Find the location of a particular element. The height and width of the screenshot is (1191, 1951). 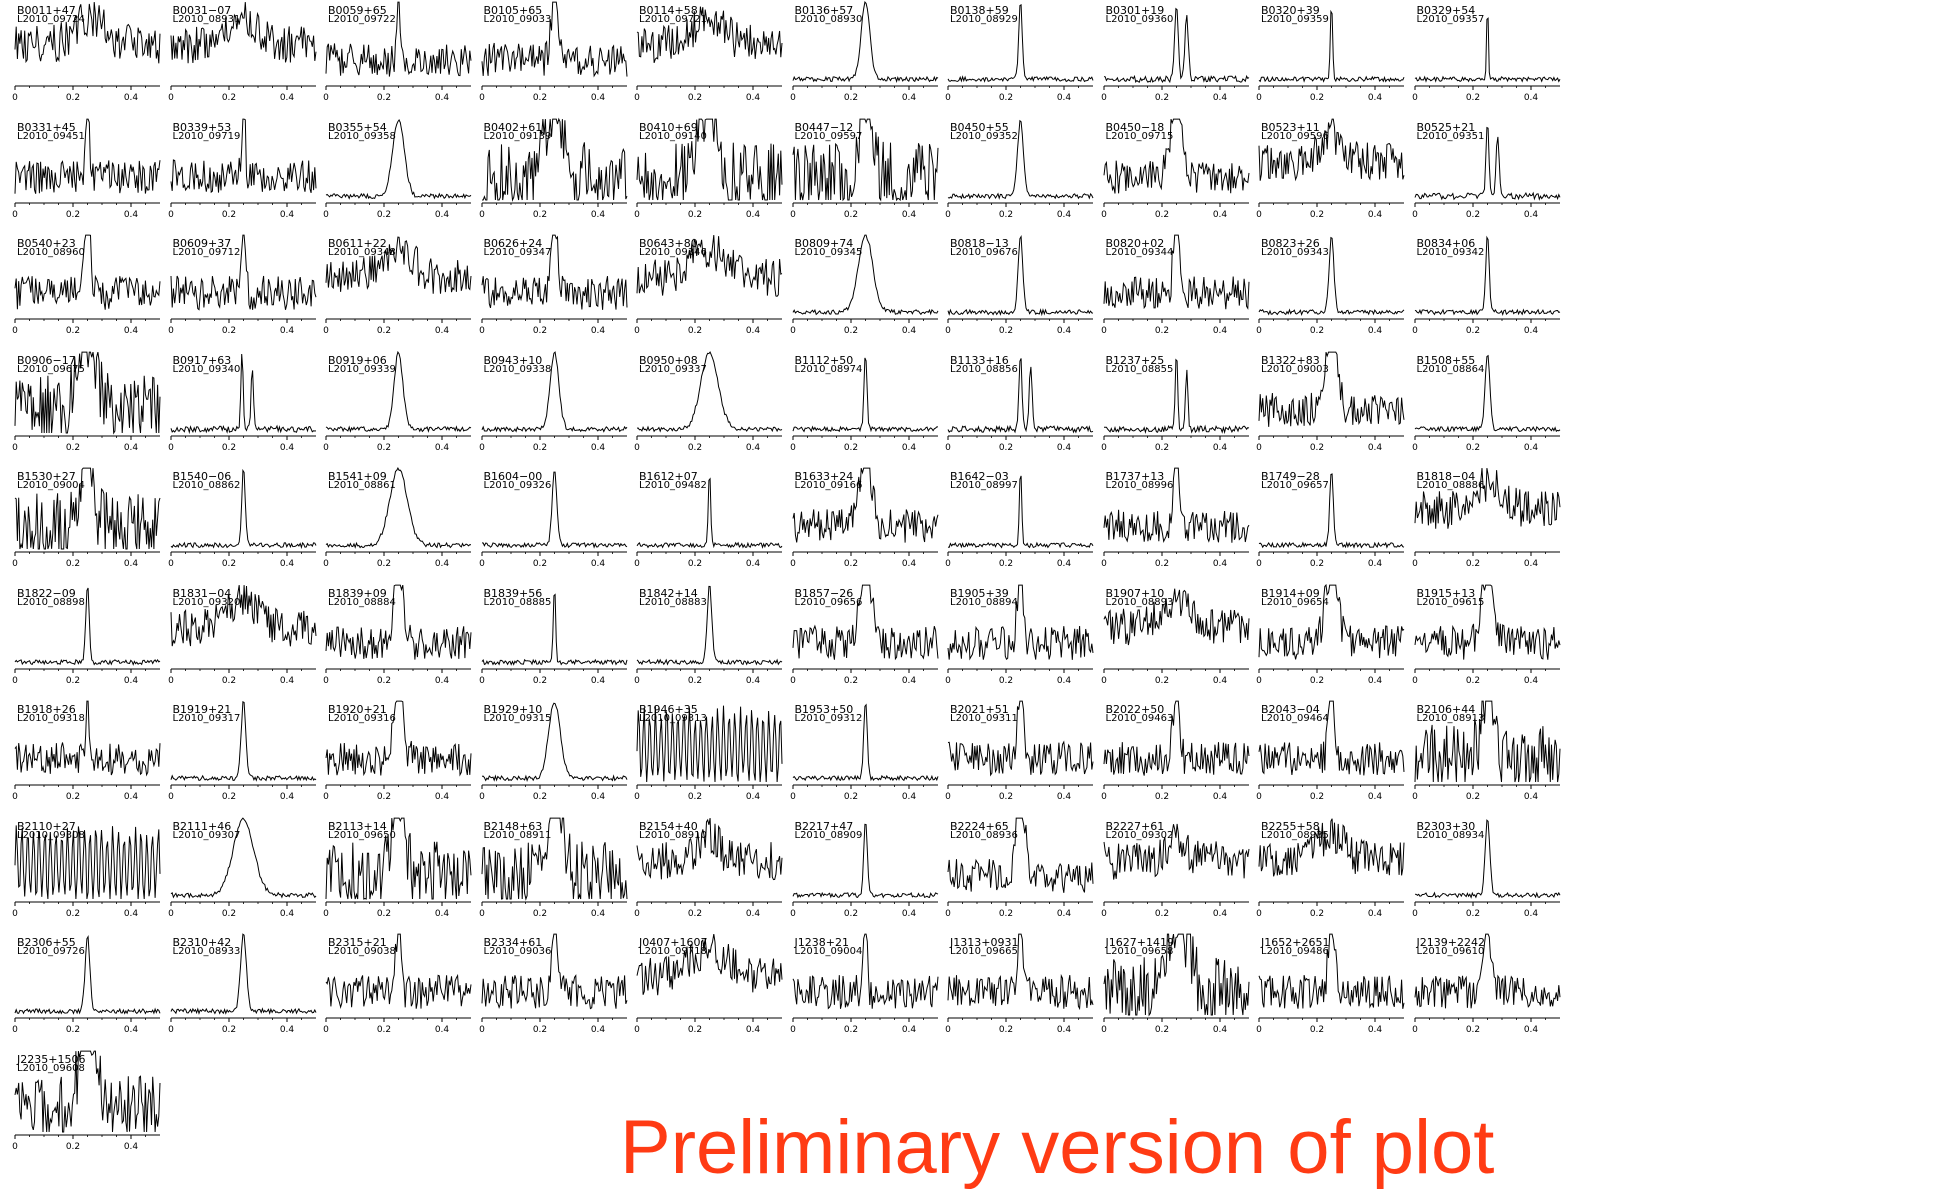

profile-panel: 0 0.2 0.4 B0447−12 L2010_09597 is located at coordinates (872, 176).